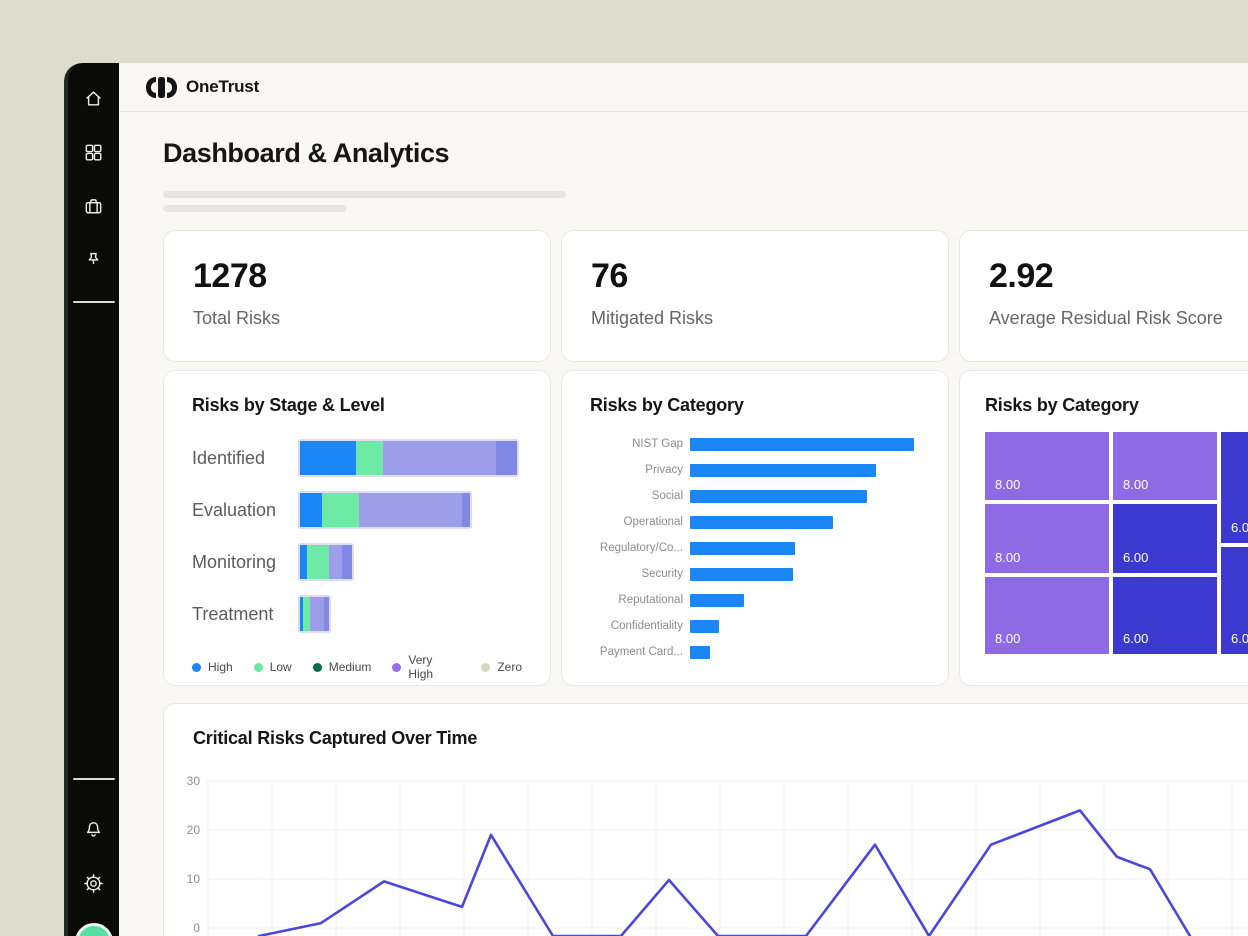 The height and width of the screenshot is (936, 1248). Describe the element at coordinates (652, 318) in the screenshot. I see `stat-label: Mitigated Risks` at that location.